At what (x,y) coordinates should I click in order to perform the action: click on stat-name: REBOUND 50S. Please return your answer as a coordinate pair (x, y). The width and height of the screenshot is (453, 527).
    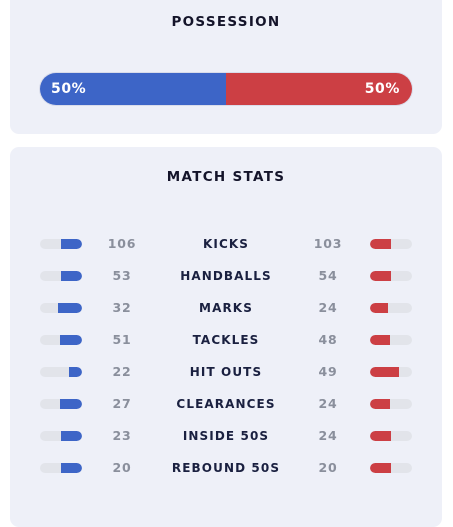
    Looking at the image, I should click on (226, 468).